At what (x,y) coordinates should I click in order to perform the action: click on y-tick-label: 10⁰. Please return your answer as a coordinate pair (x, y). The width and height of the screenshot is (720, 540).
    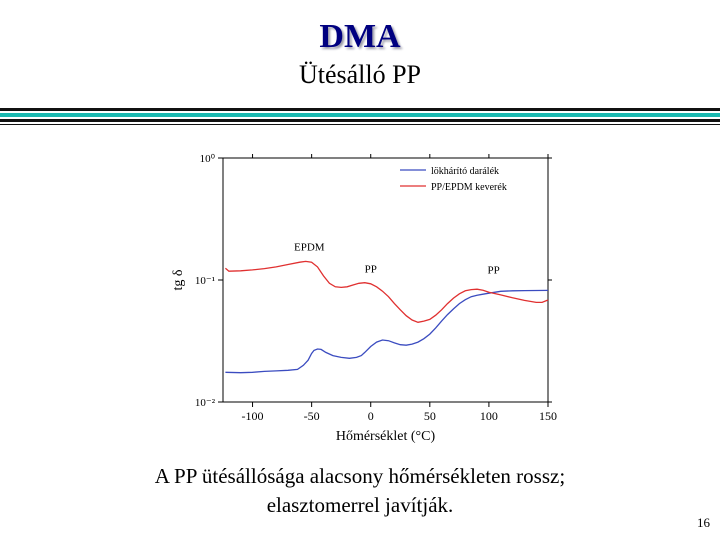
    Looking at the image, I should click on (208, 159).